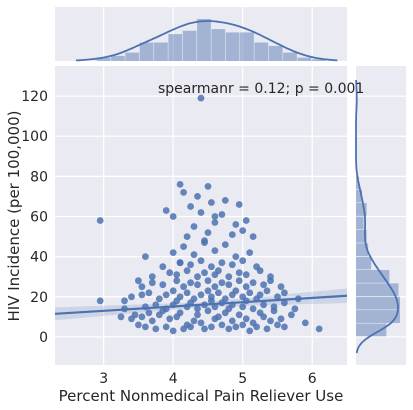  I want to click on top-marginal-histogram, so click(211, 40).